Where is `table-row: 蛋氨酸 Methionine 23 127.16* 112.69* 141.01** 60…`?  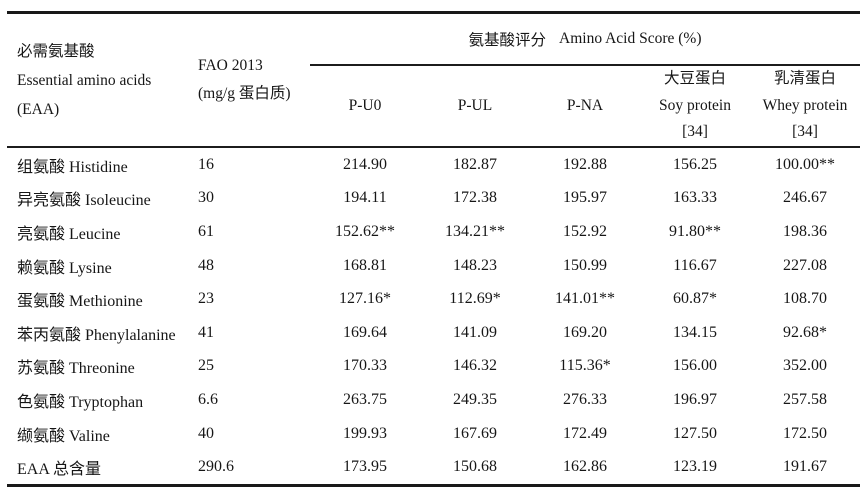 table-row: 蛋氨酸 Methionine 23 127.16* 112.69* 141.01** 60… is located at coordinates (433, 299).